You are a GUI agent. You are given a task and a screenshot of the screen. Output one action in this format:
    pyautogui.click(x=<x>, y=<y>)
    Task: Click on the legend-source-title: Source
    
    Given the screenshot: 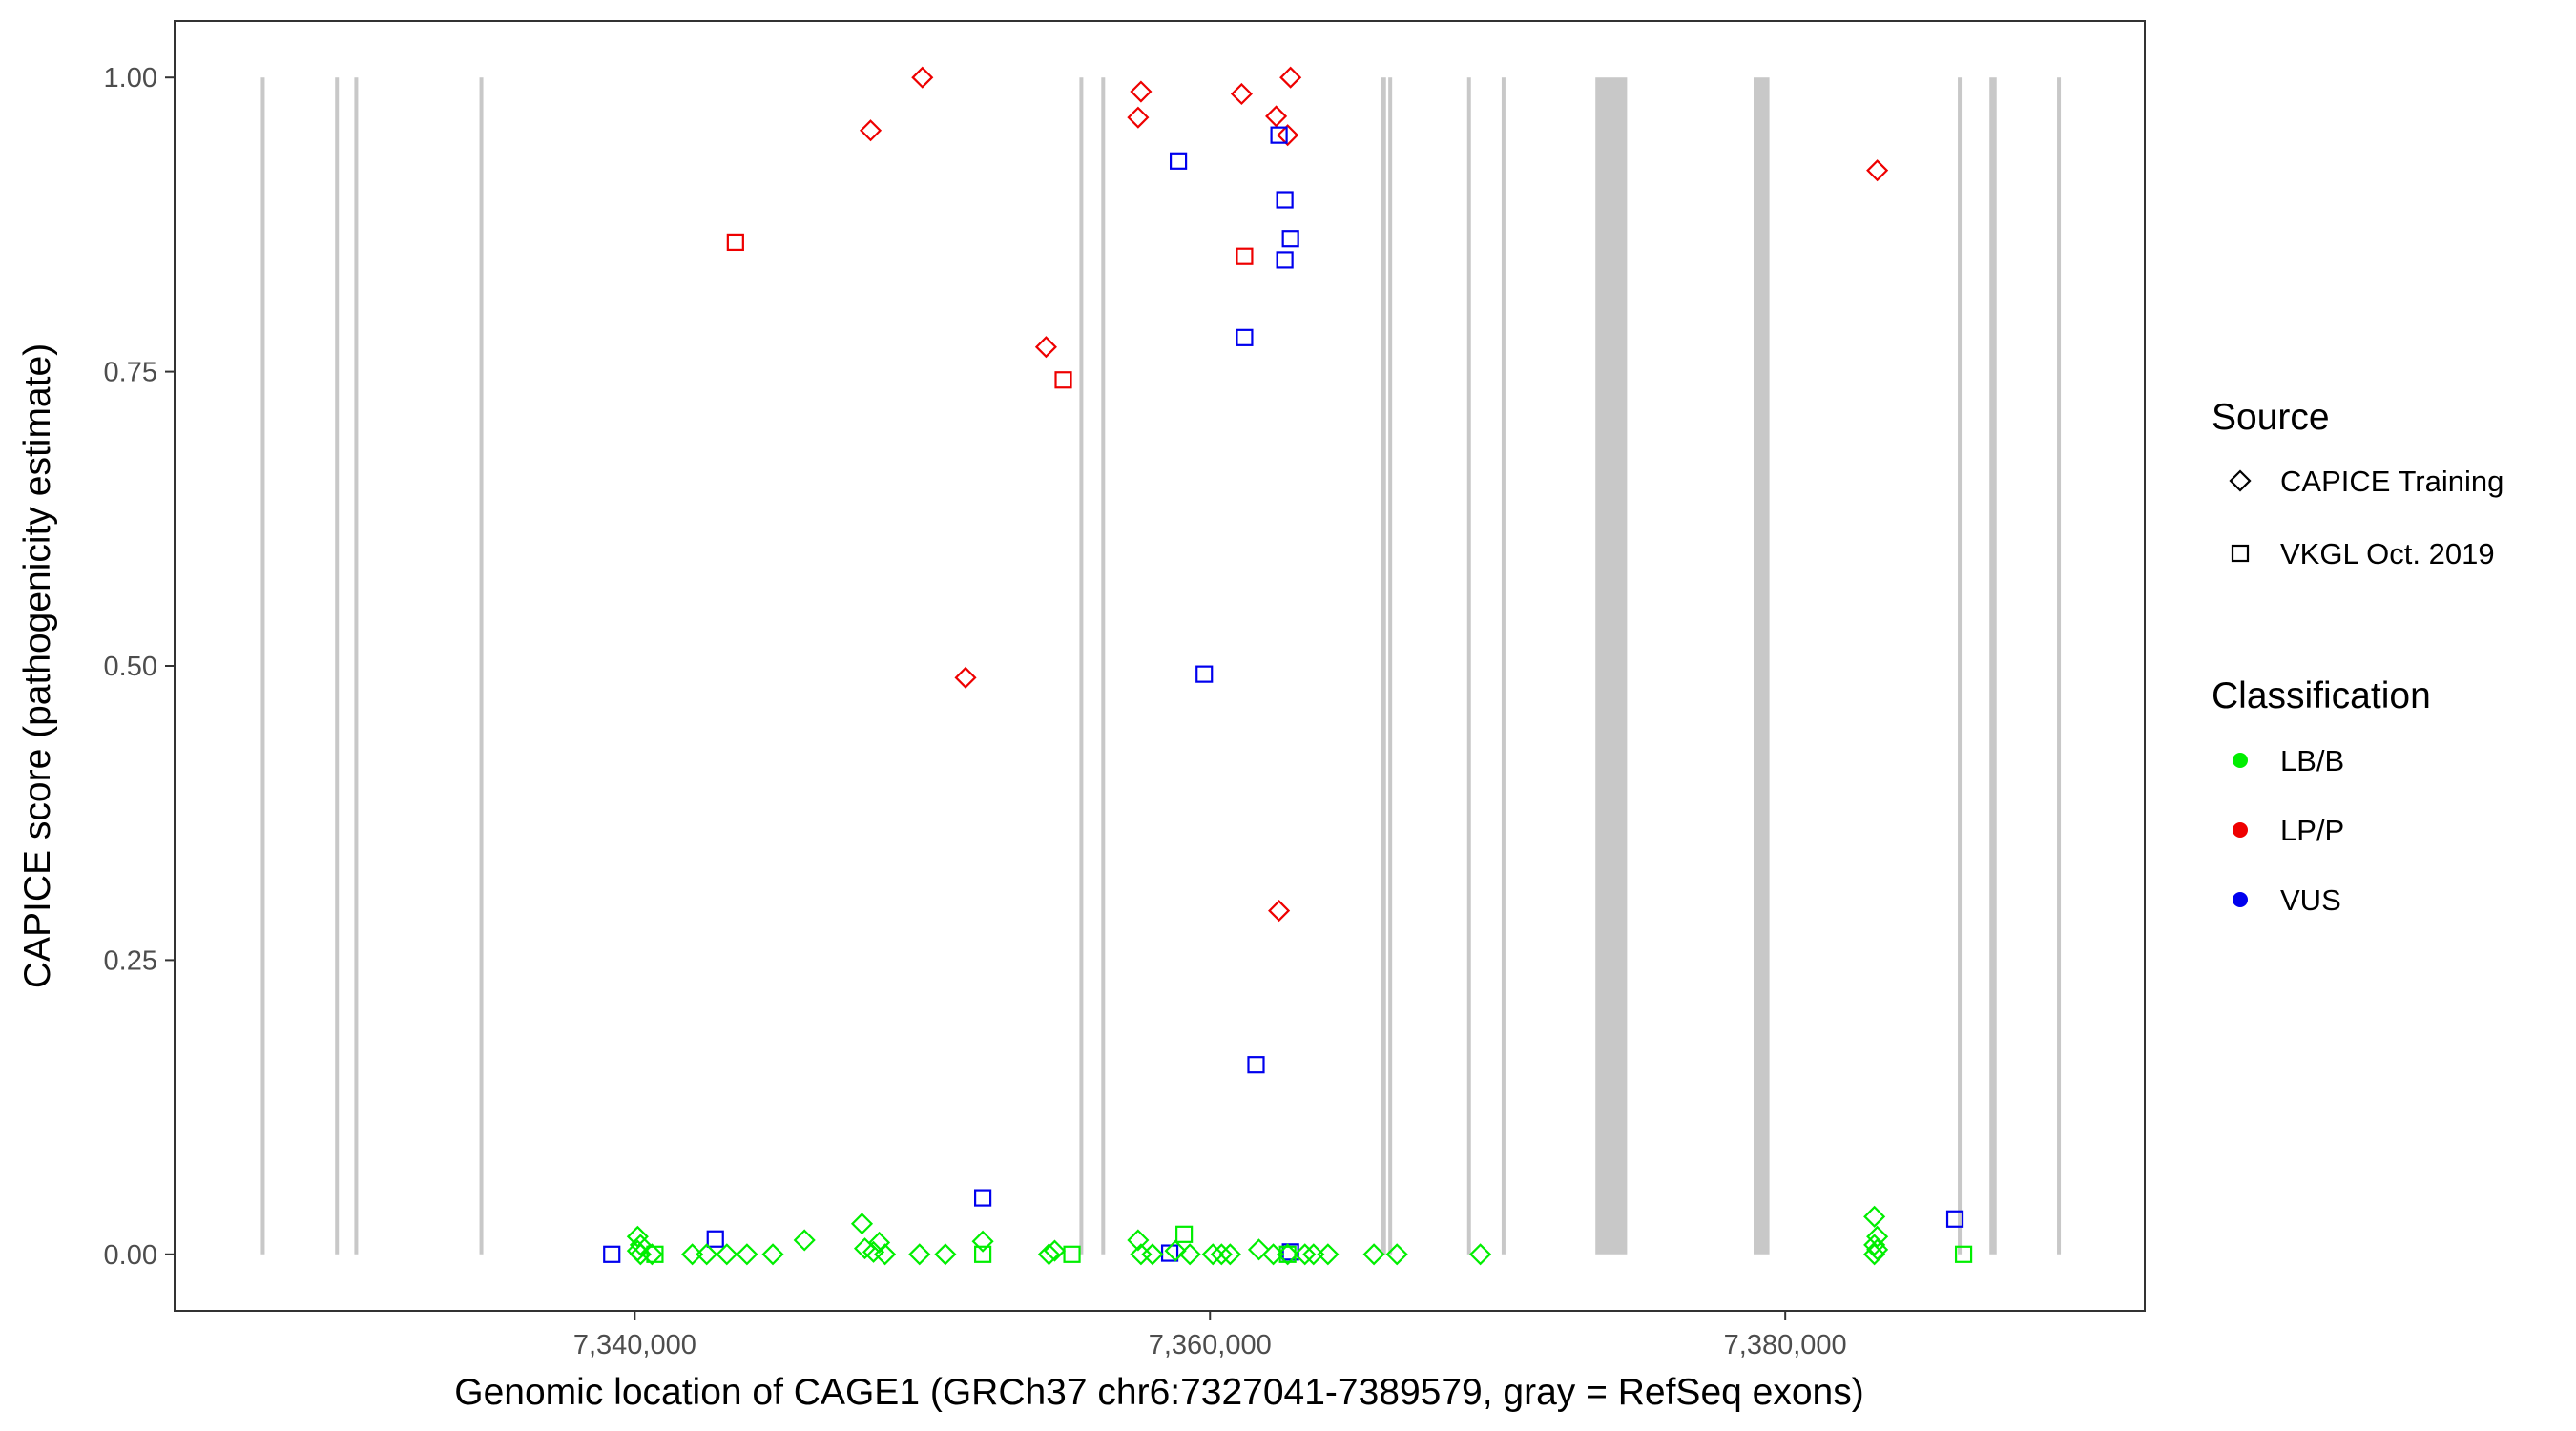 What is the action you would take?
    pyautogui.click(x=2271, y=417)
    